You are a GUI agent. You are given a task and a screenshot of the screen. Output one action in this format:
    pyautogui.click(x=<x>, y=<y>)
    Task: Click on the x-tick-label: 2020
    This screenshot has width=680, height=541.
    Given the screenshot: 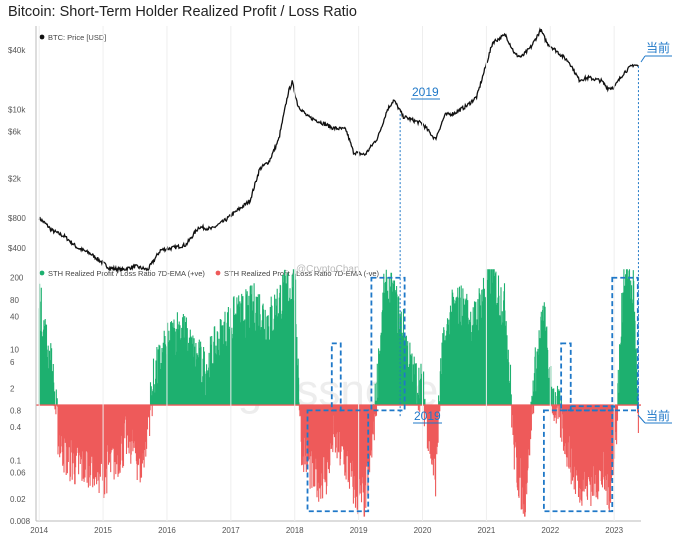 What is the action you would take?
    pyautogui.click(x=423, y=530)
    